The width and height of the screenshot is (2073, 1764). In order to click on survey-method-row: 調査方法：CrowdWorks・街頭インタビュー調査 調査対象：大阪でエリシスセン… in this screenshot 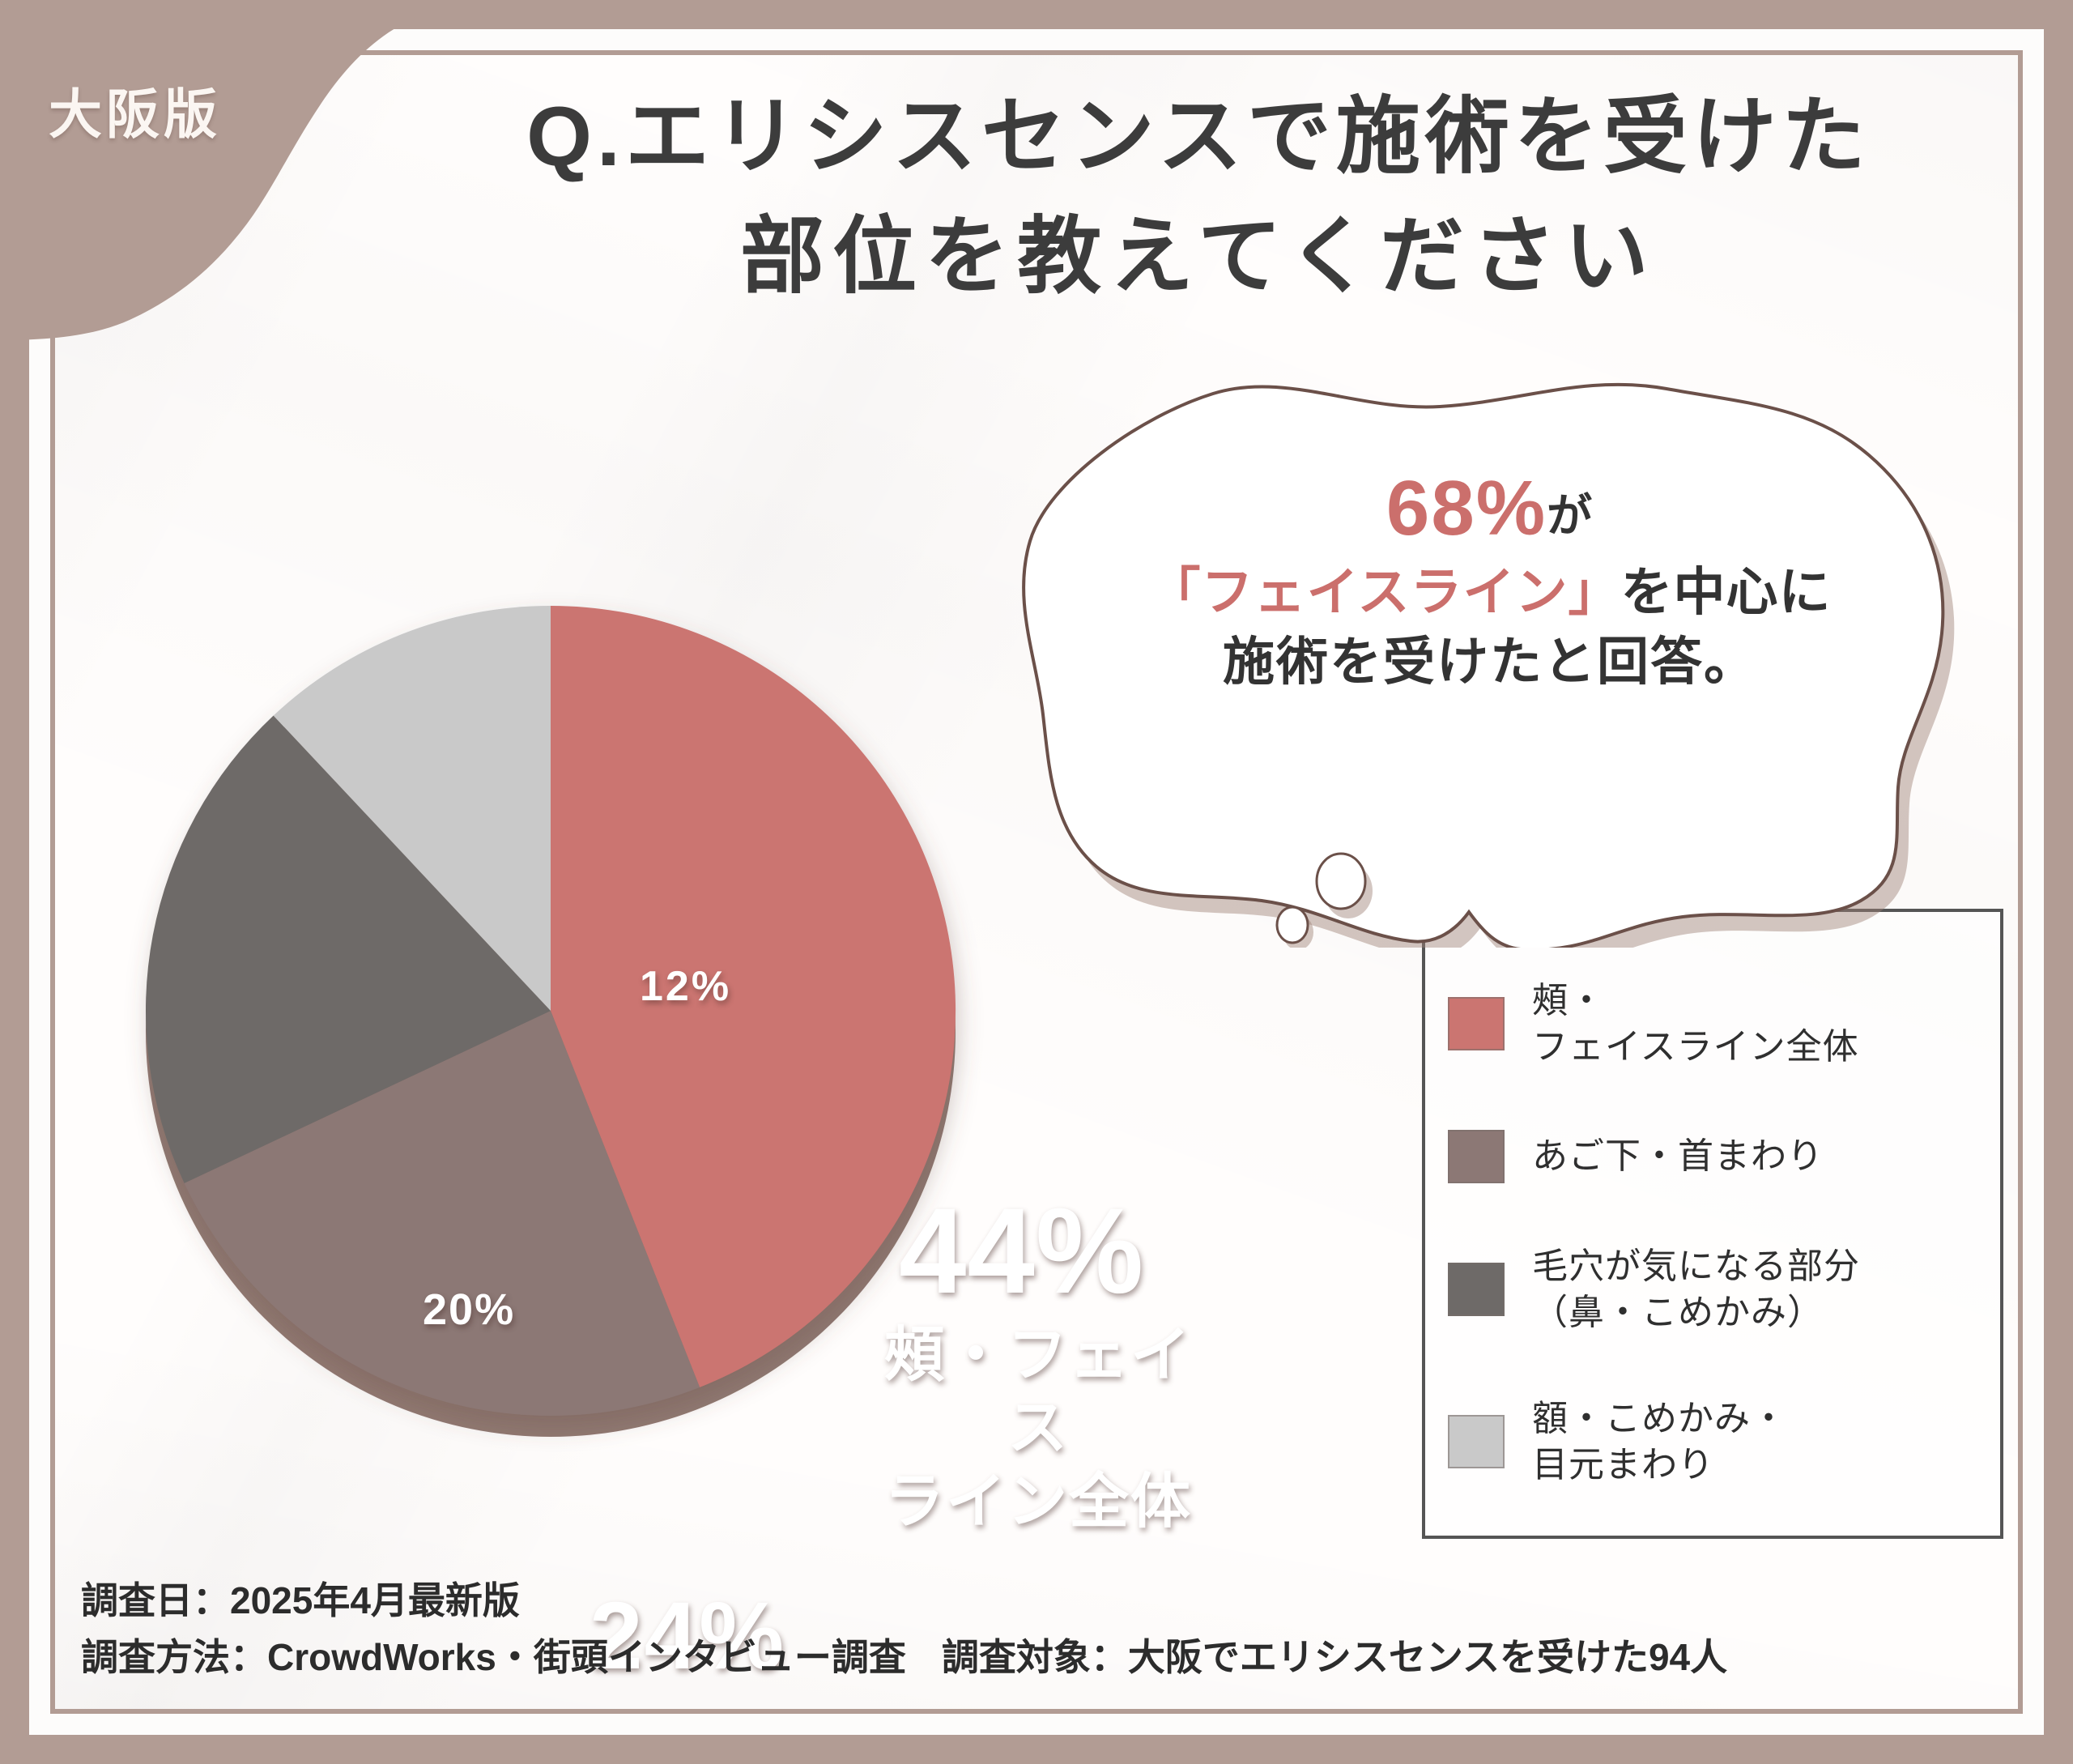, I will do `click(904, 1658)`.